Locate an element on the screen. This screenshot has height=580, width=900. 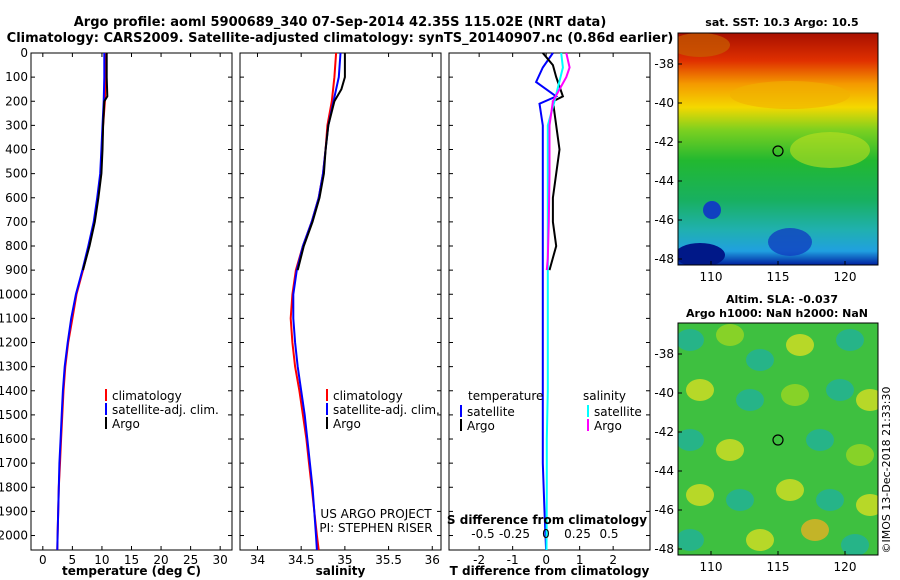
x-tick-label: 35.5 is located at coordinates (388, 560).